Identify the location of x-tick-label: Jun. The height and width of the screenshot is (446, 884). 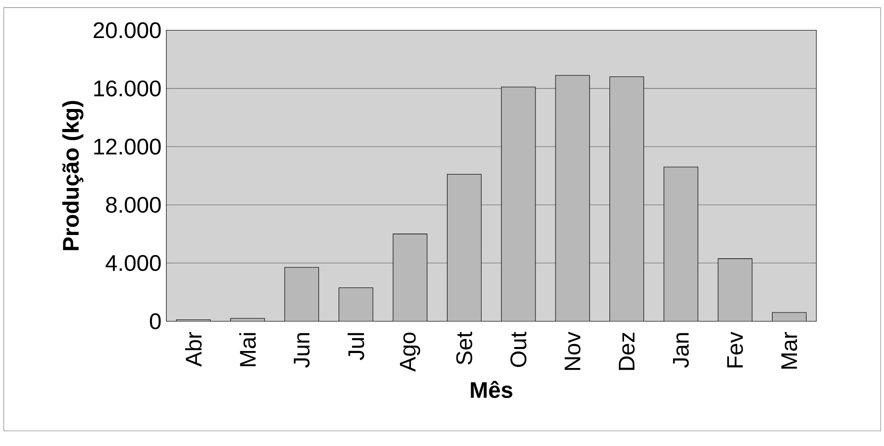
(302, 350).